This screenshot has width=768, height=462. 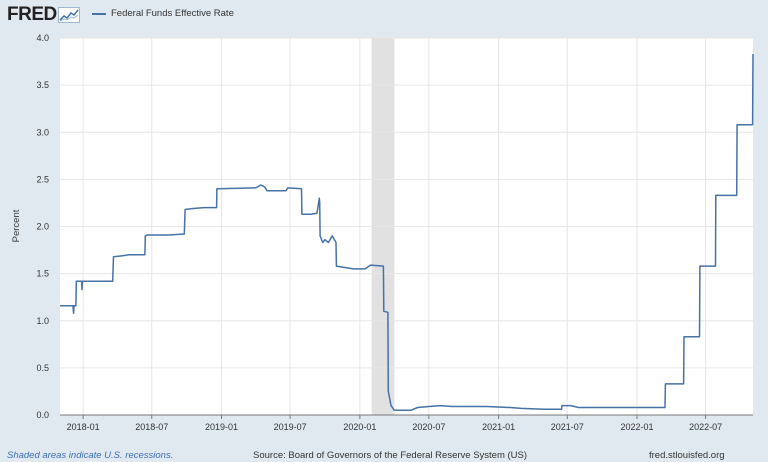 I want to click on y-tick-label: 3.0, so click(x=42, y=132).